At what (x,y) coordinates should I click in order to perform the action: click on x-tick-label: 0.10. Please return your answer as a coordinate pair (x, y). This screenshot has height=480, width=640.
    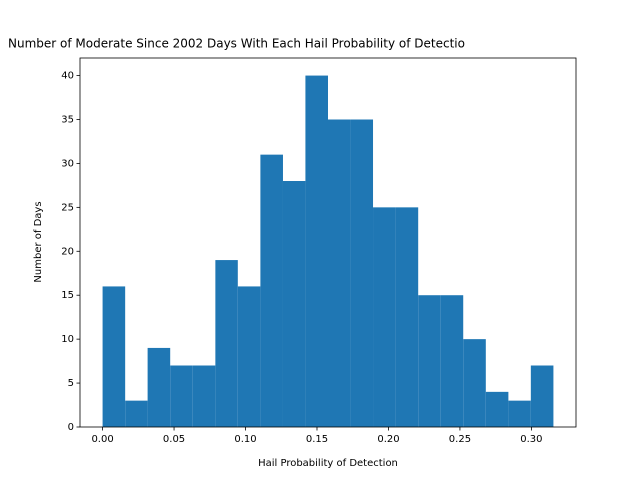
    Looking at the image, I should click on (245, 439).